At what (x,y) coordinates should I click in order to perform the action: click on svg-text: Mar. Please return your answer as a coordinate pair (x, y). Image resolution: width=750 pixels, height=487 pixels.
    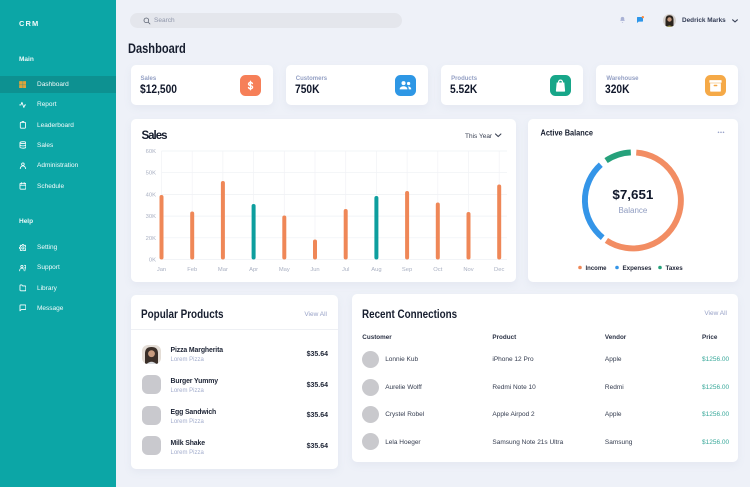
    Looking at the image, I should click on (222, 270).